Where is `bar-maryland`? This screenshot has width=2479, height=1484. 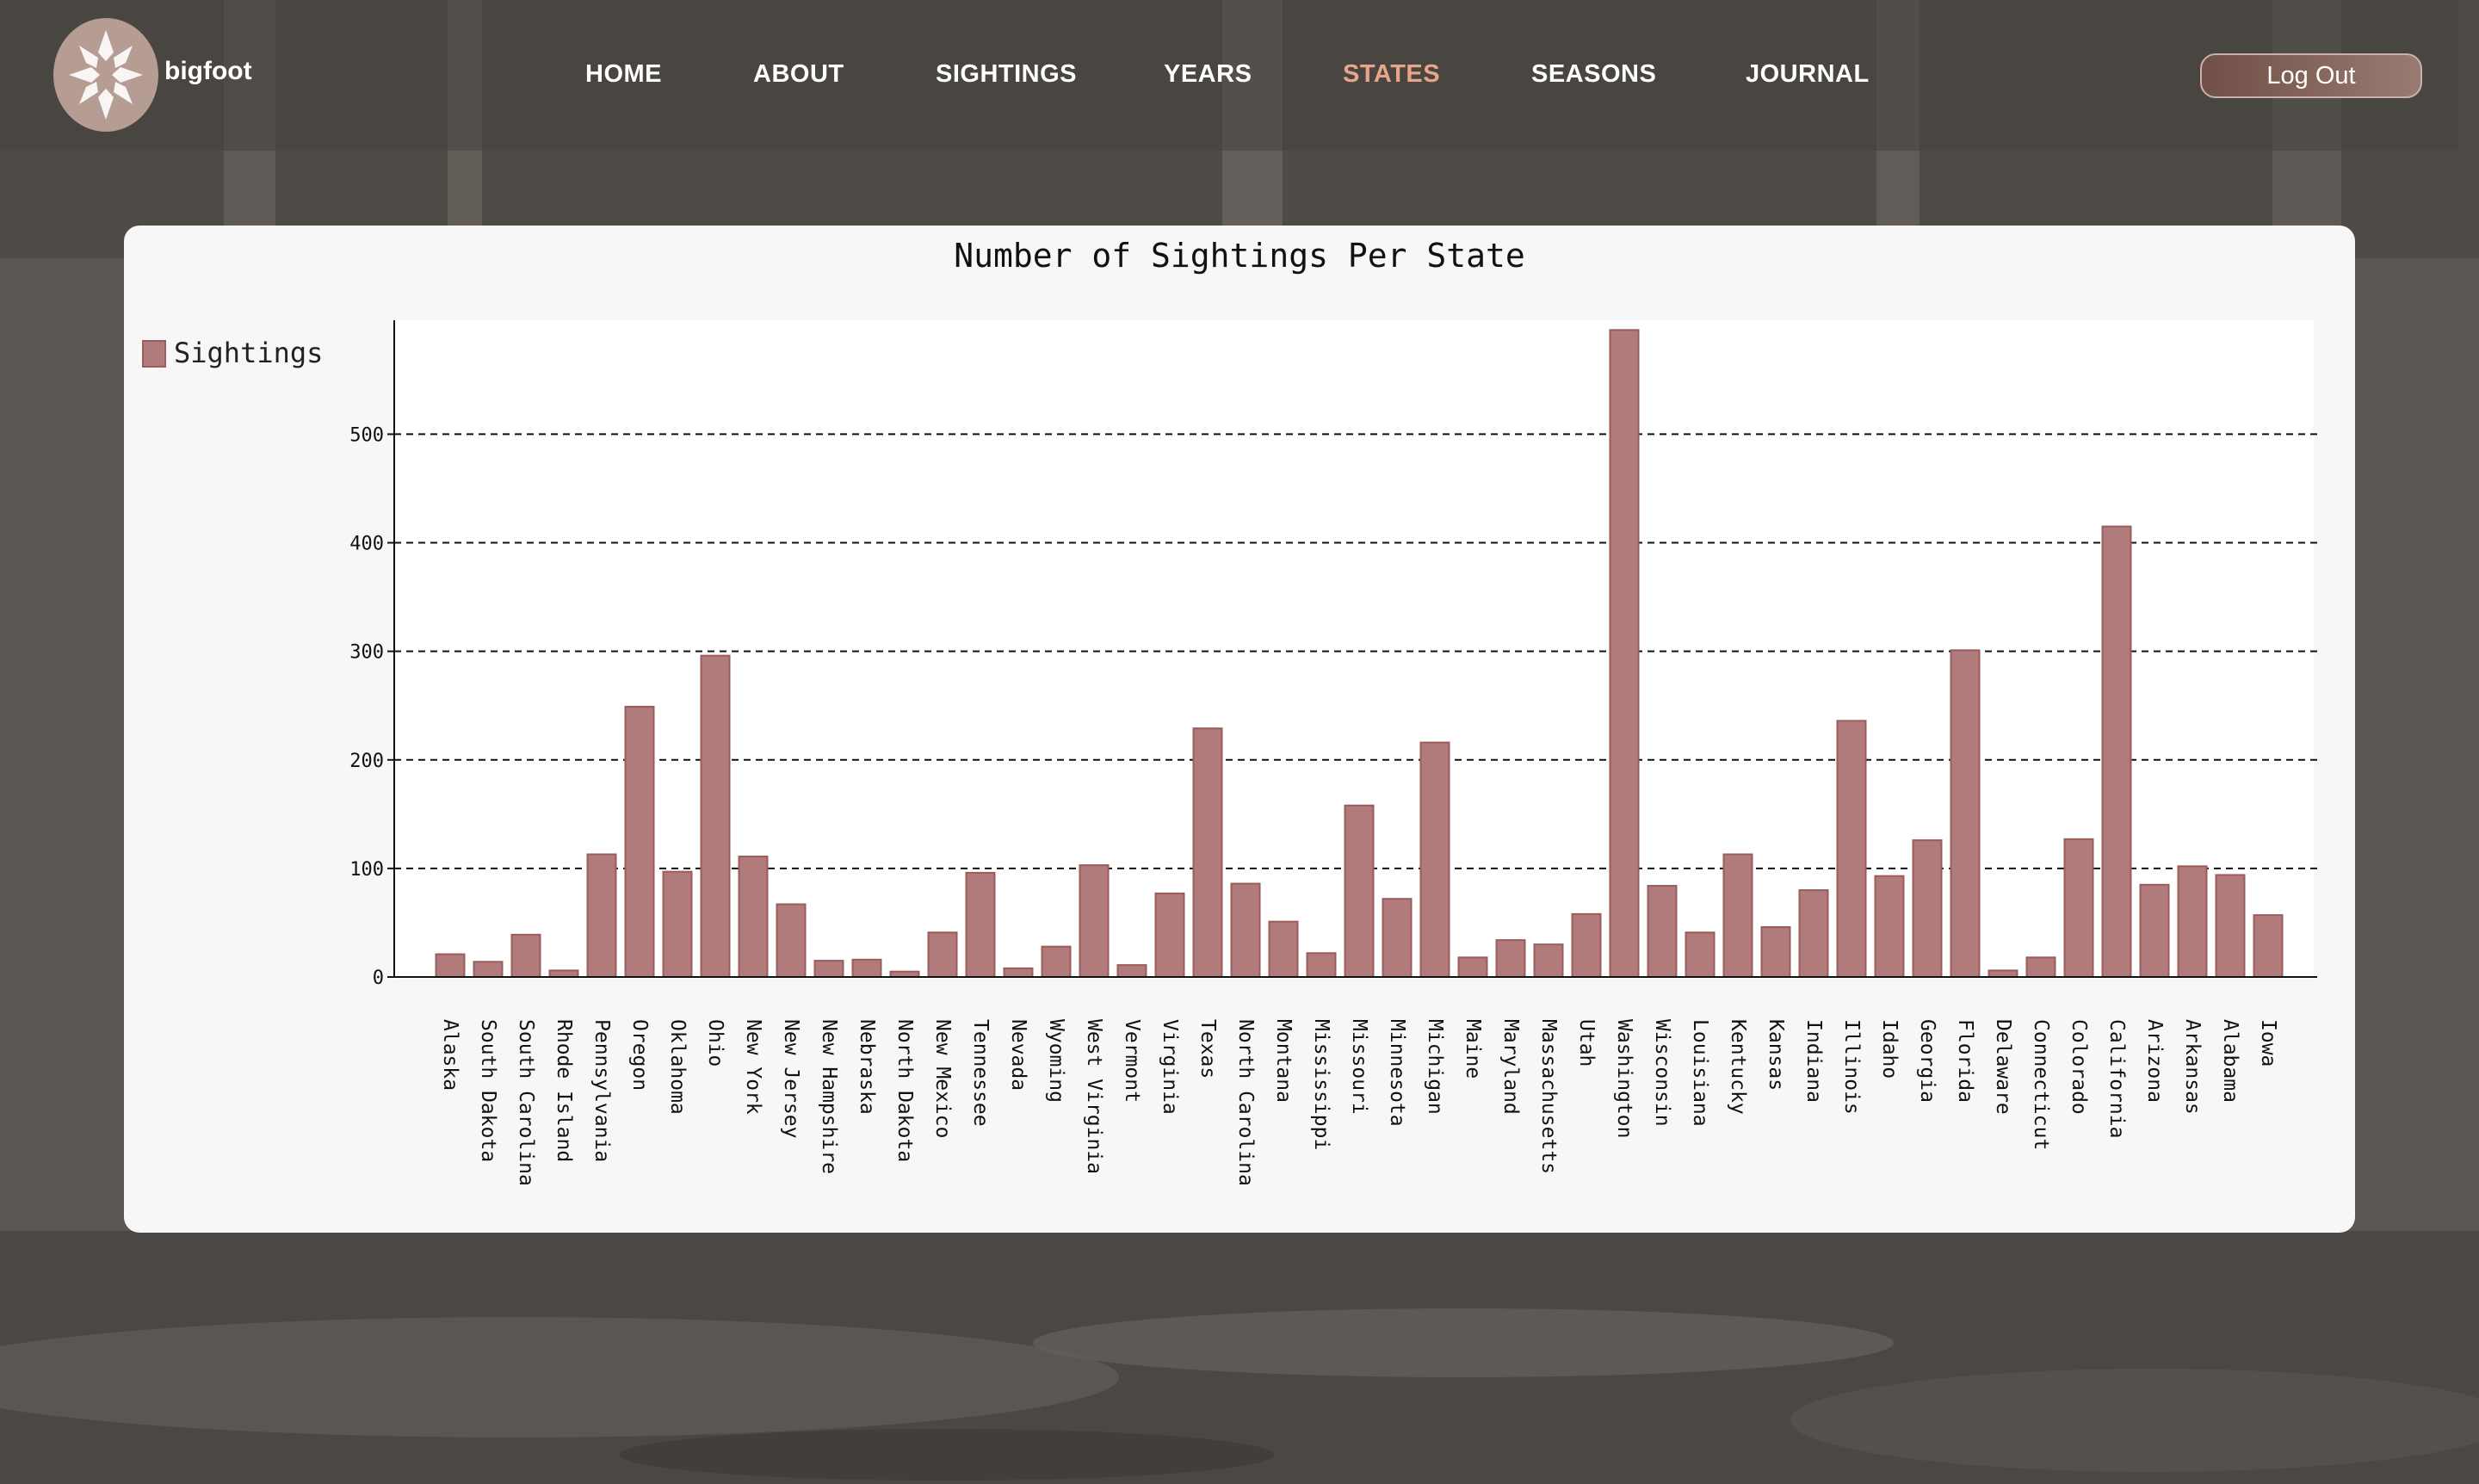 bar-maryland is located at coordinates (1510, 959).